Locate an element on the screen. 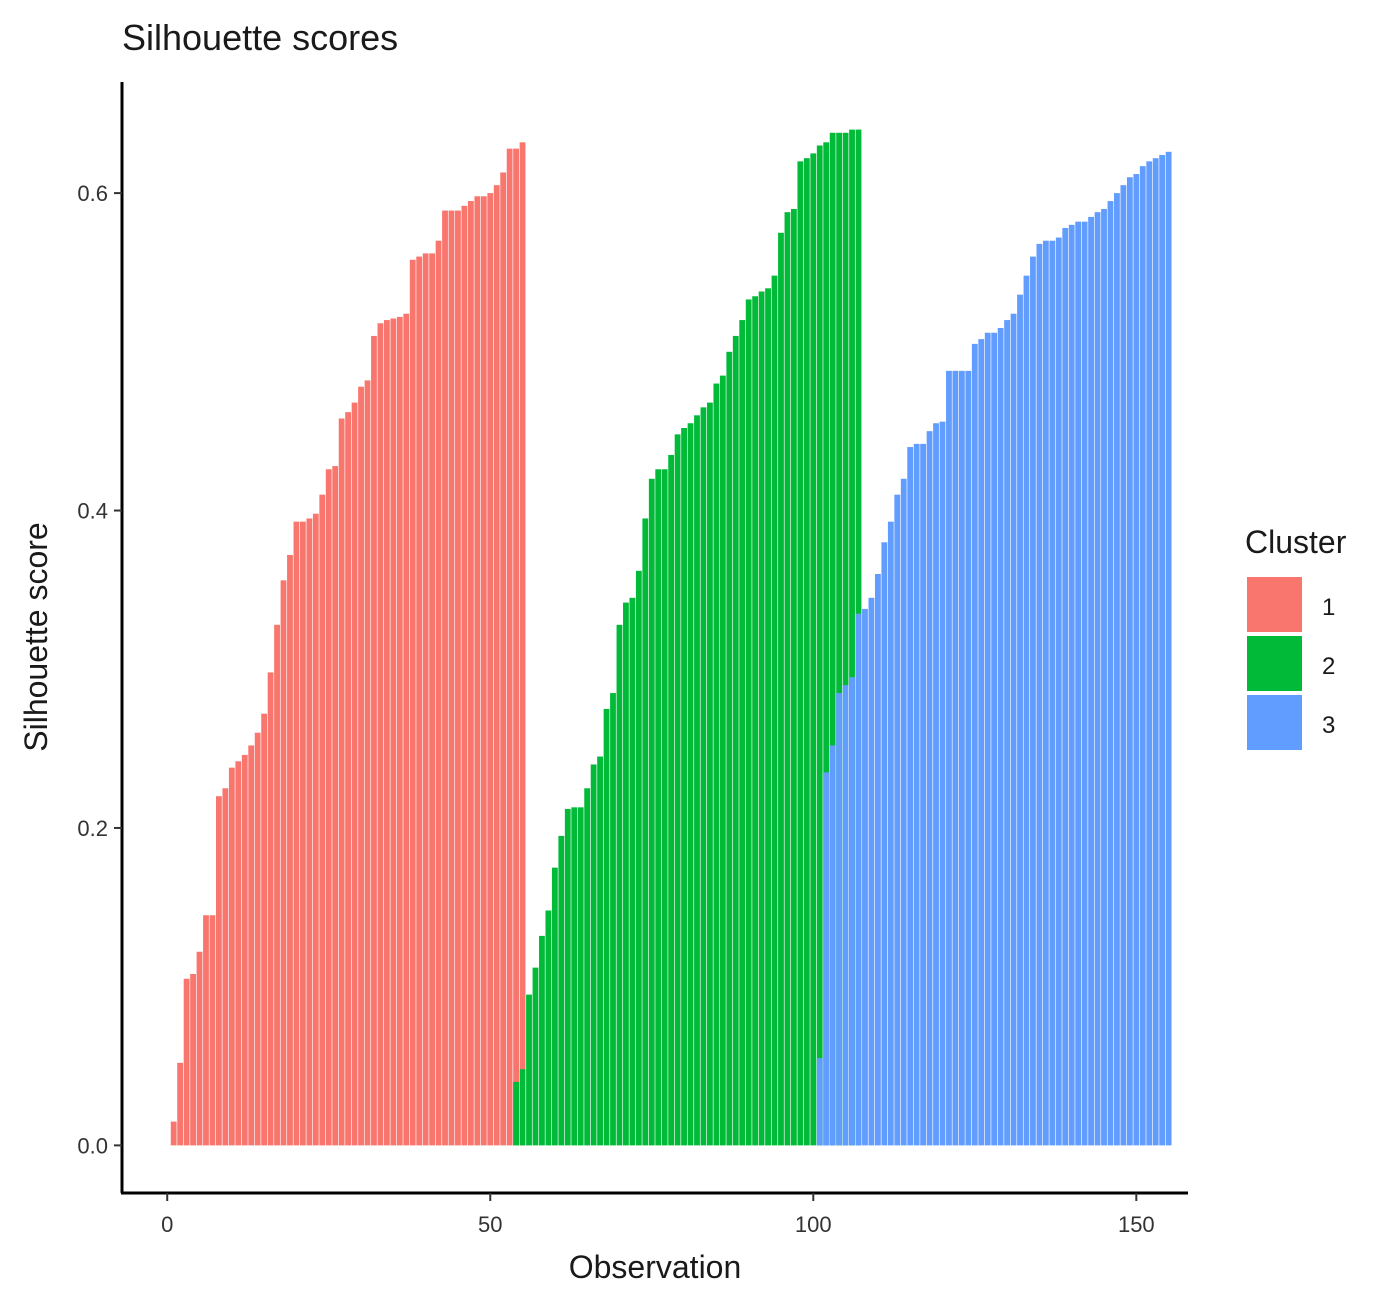 This screenshot has width=1400, height=1305. legend-title: Cluster is located at coordinates (1296, 542).